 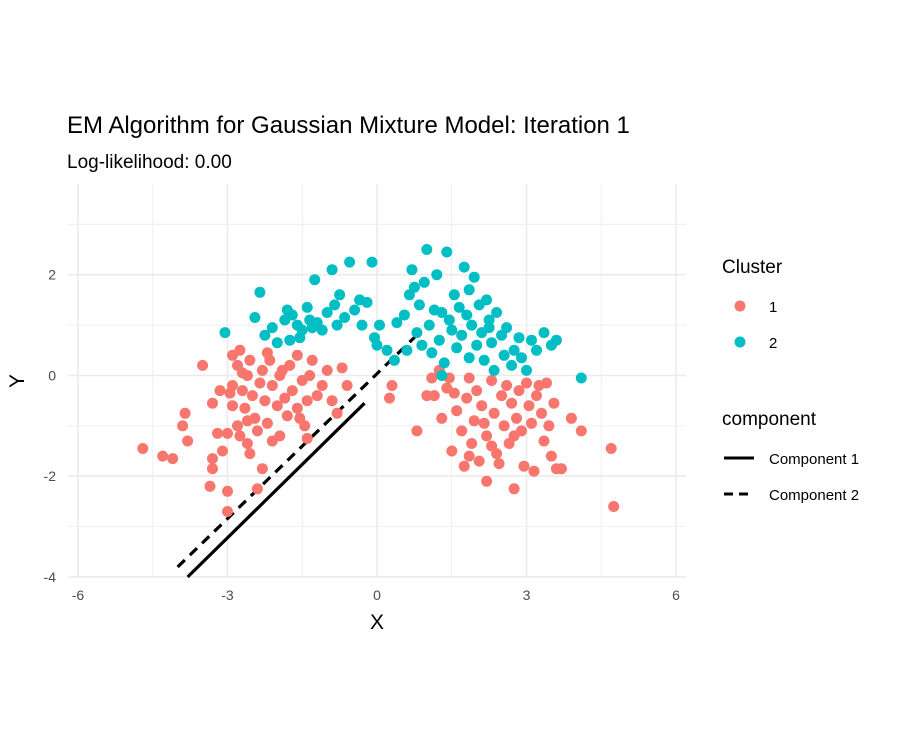 I want to click on y-tick-label: 2, so click(x=52, y=275).